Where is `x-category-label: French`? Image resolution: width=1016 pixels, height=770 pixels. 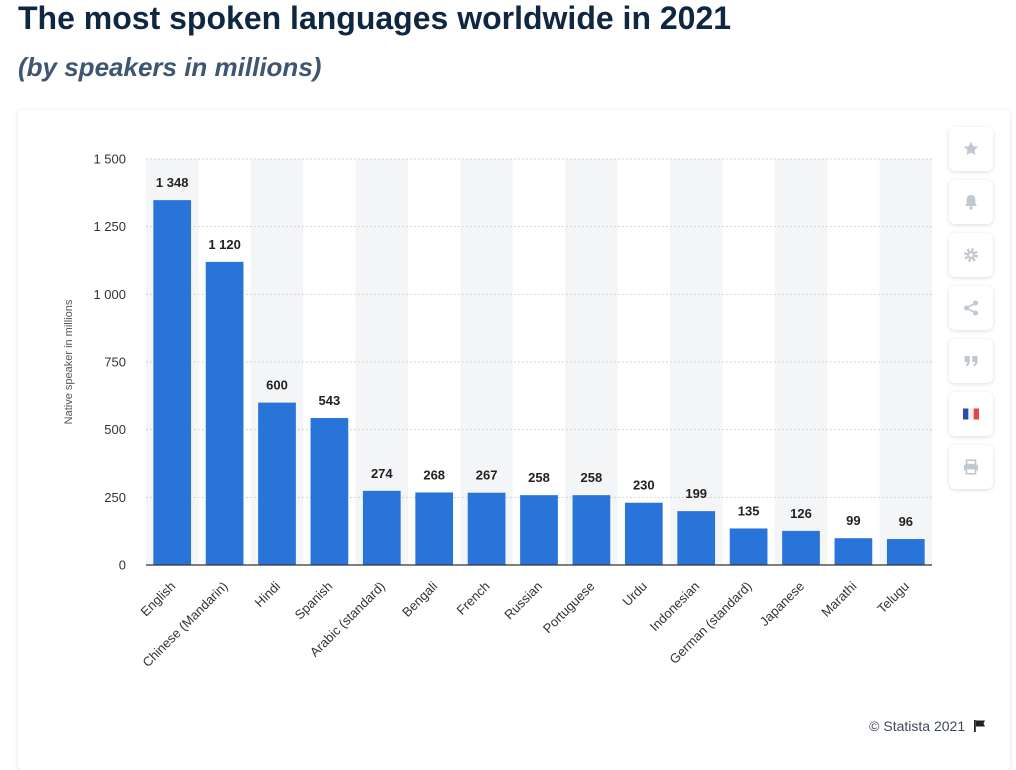
x-category-label: French is located at coordinates (472, 598).